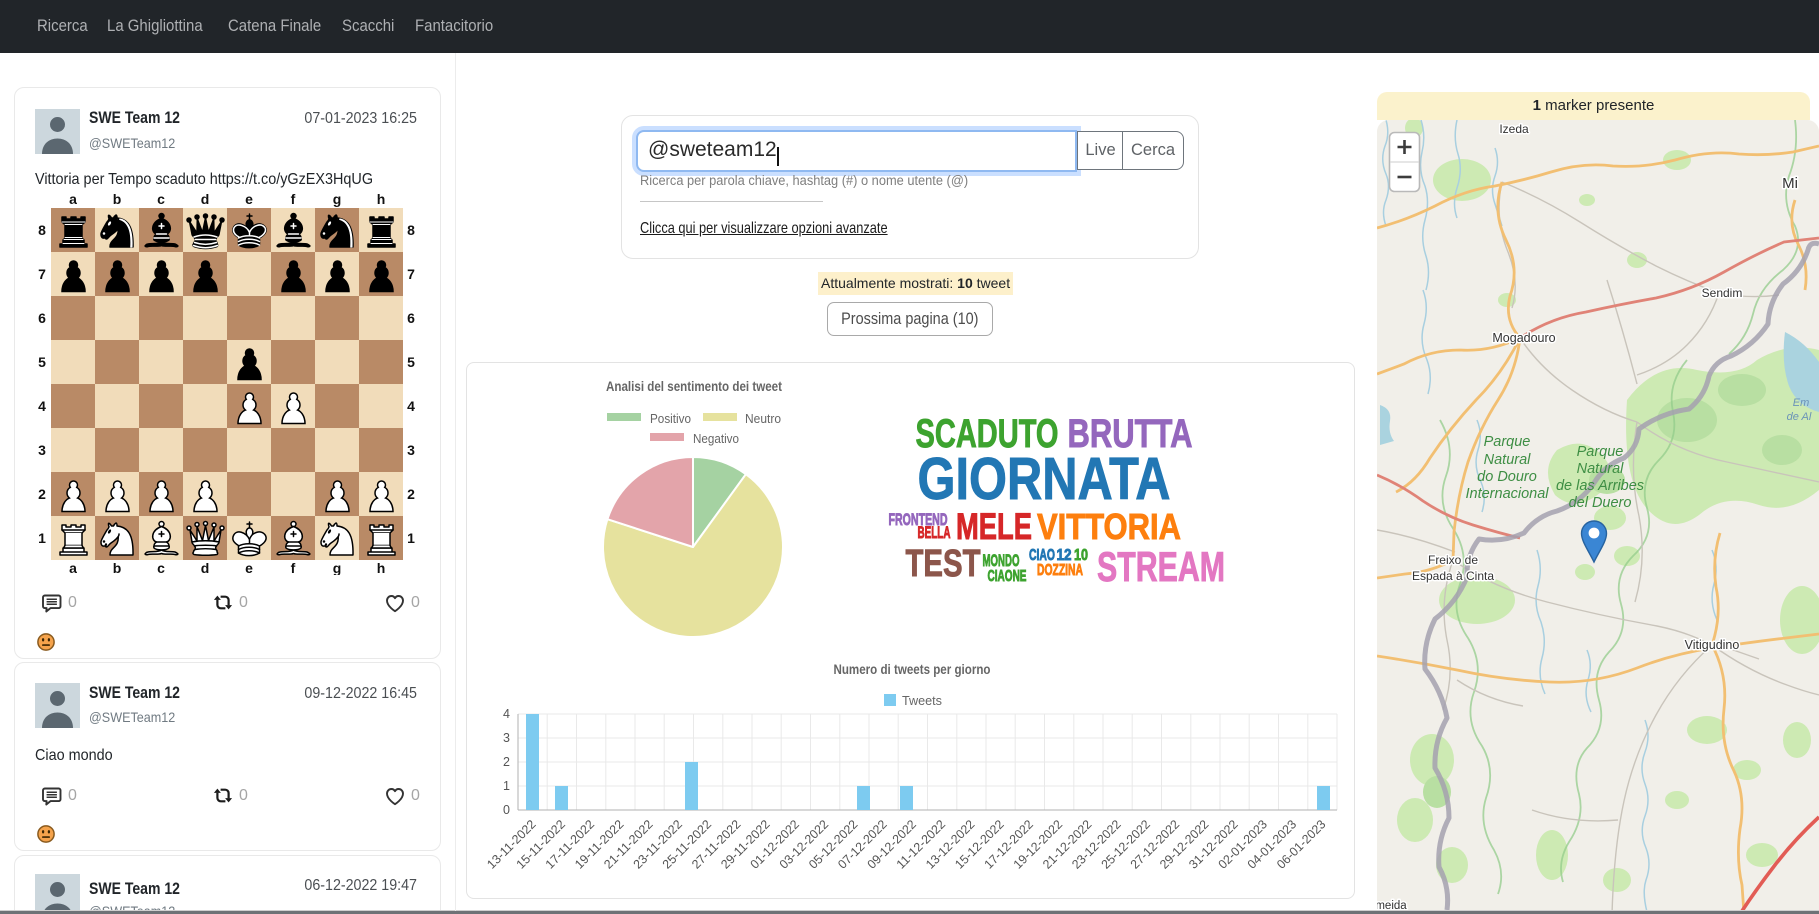  I want to click on svg-text: GIORNATA, so click(1044, 479).